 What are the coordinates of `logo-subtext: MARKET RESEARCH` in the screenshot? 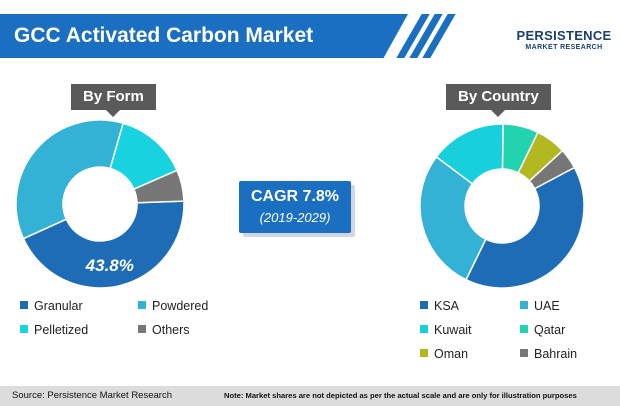 It's located at (564, 47).